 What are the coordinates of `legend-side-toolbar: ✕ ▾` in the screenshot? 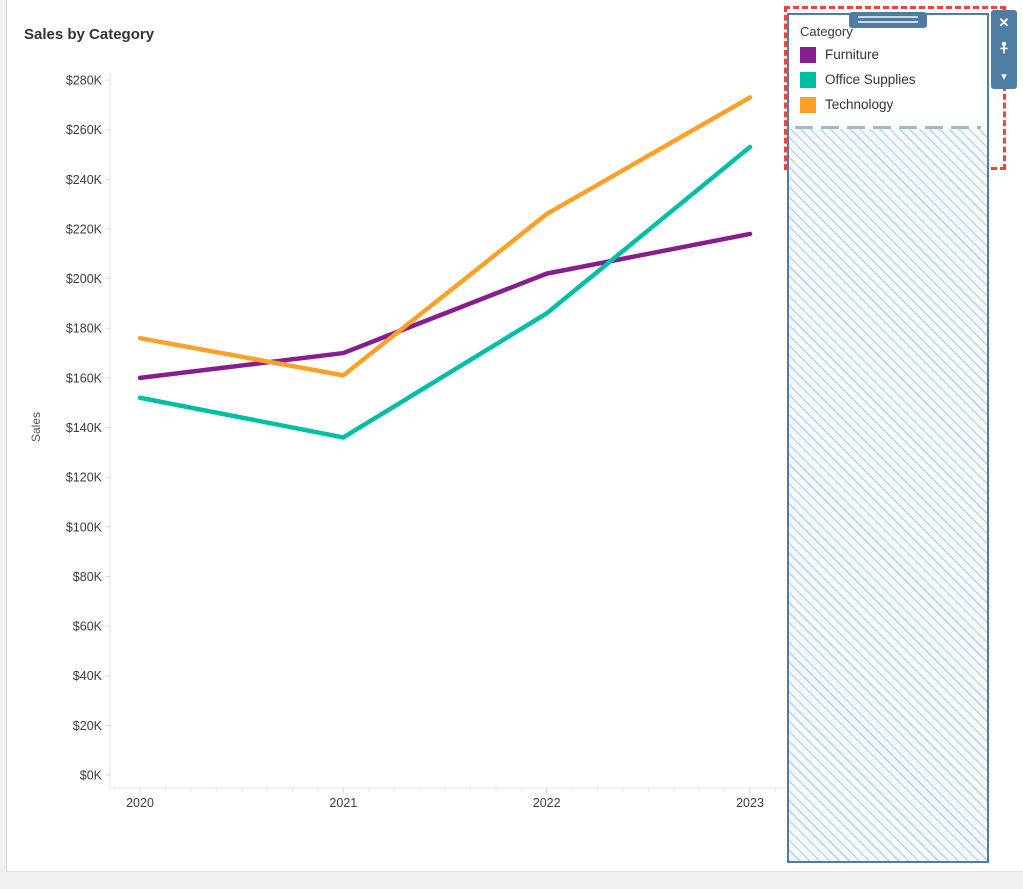 It's located at (1004, 49).